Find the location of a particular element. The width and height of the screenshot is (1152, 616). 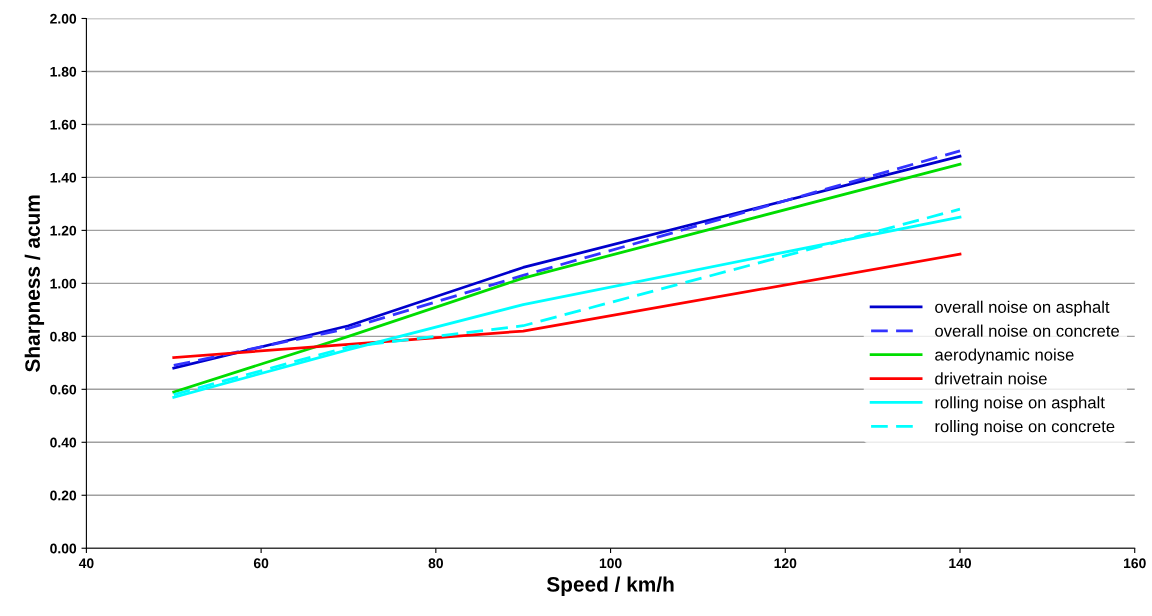

y-axis-title: Sharpness / acum is located at coordinates (34, 283).